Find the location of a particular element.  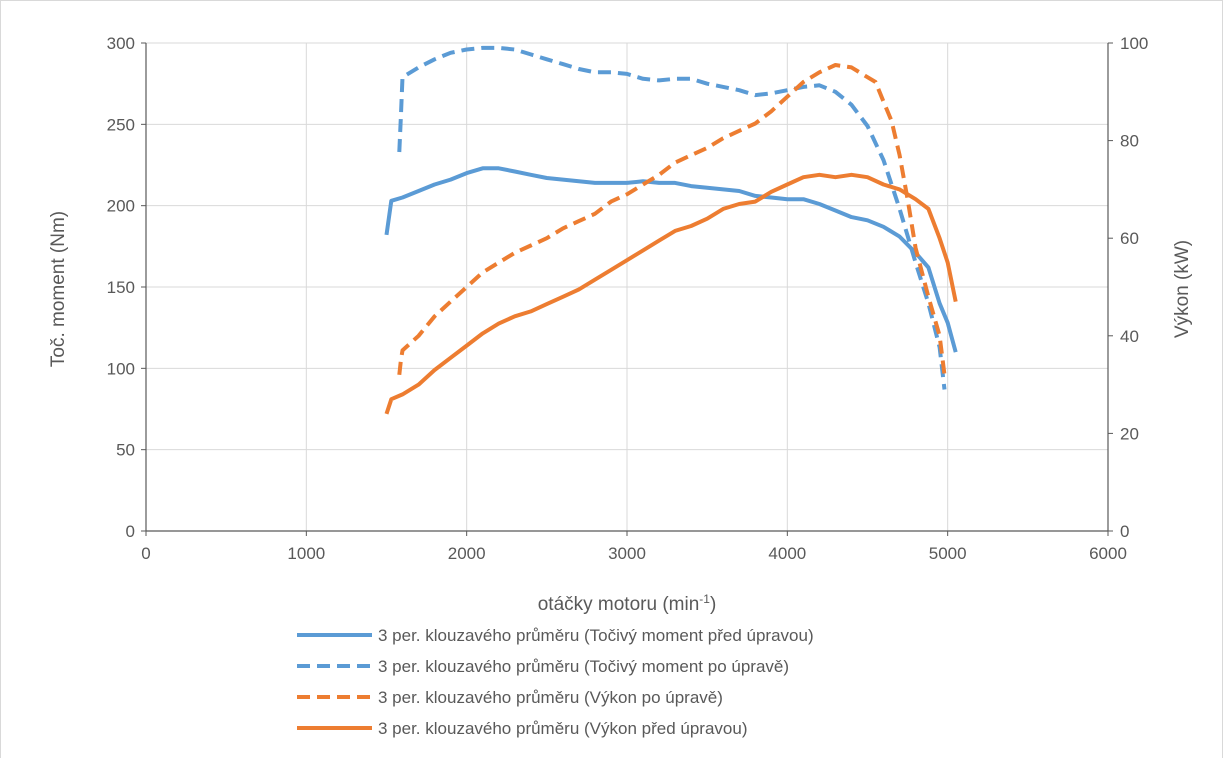

y-left-tick-label: 200 is located at coordinates (121, 206).